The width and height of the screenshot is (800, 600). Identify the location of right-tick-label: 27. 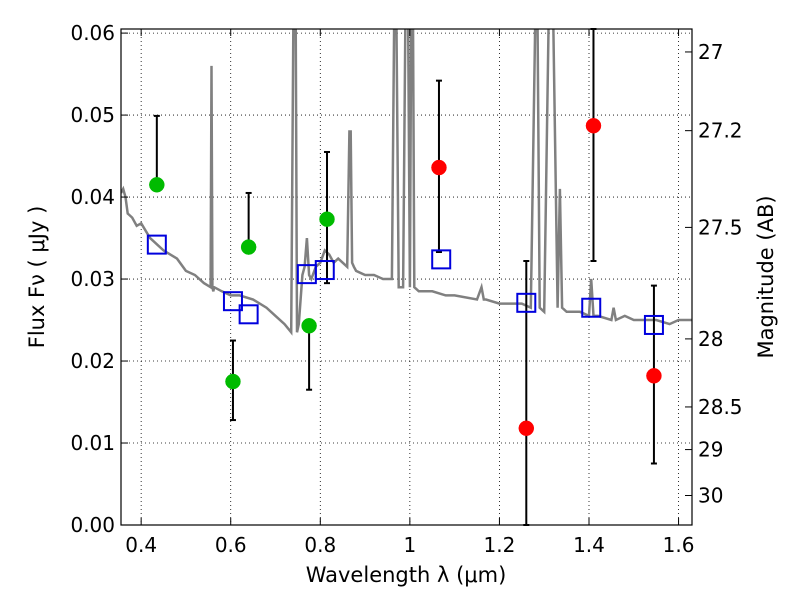
(710, 52).